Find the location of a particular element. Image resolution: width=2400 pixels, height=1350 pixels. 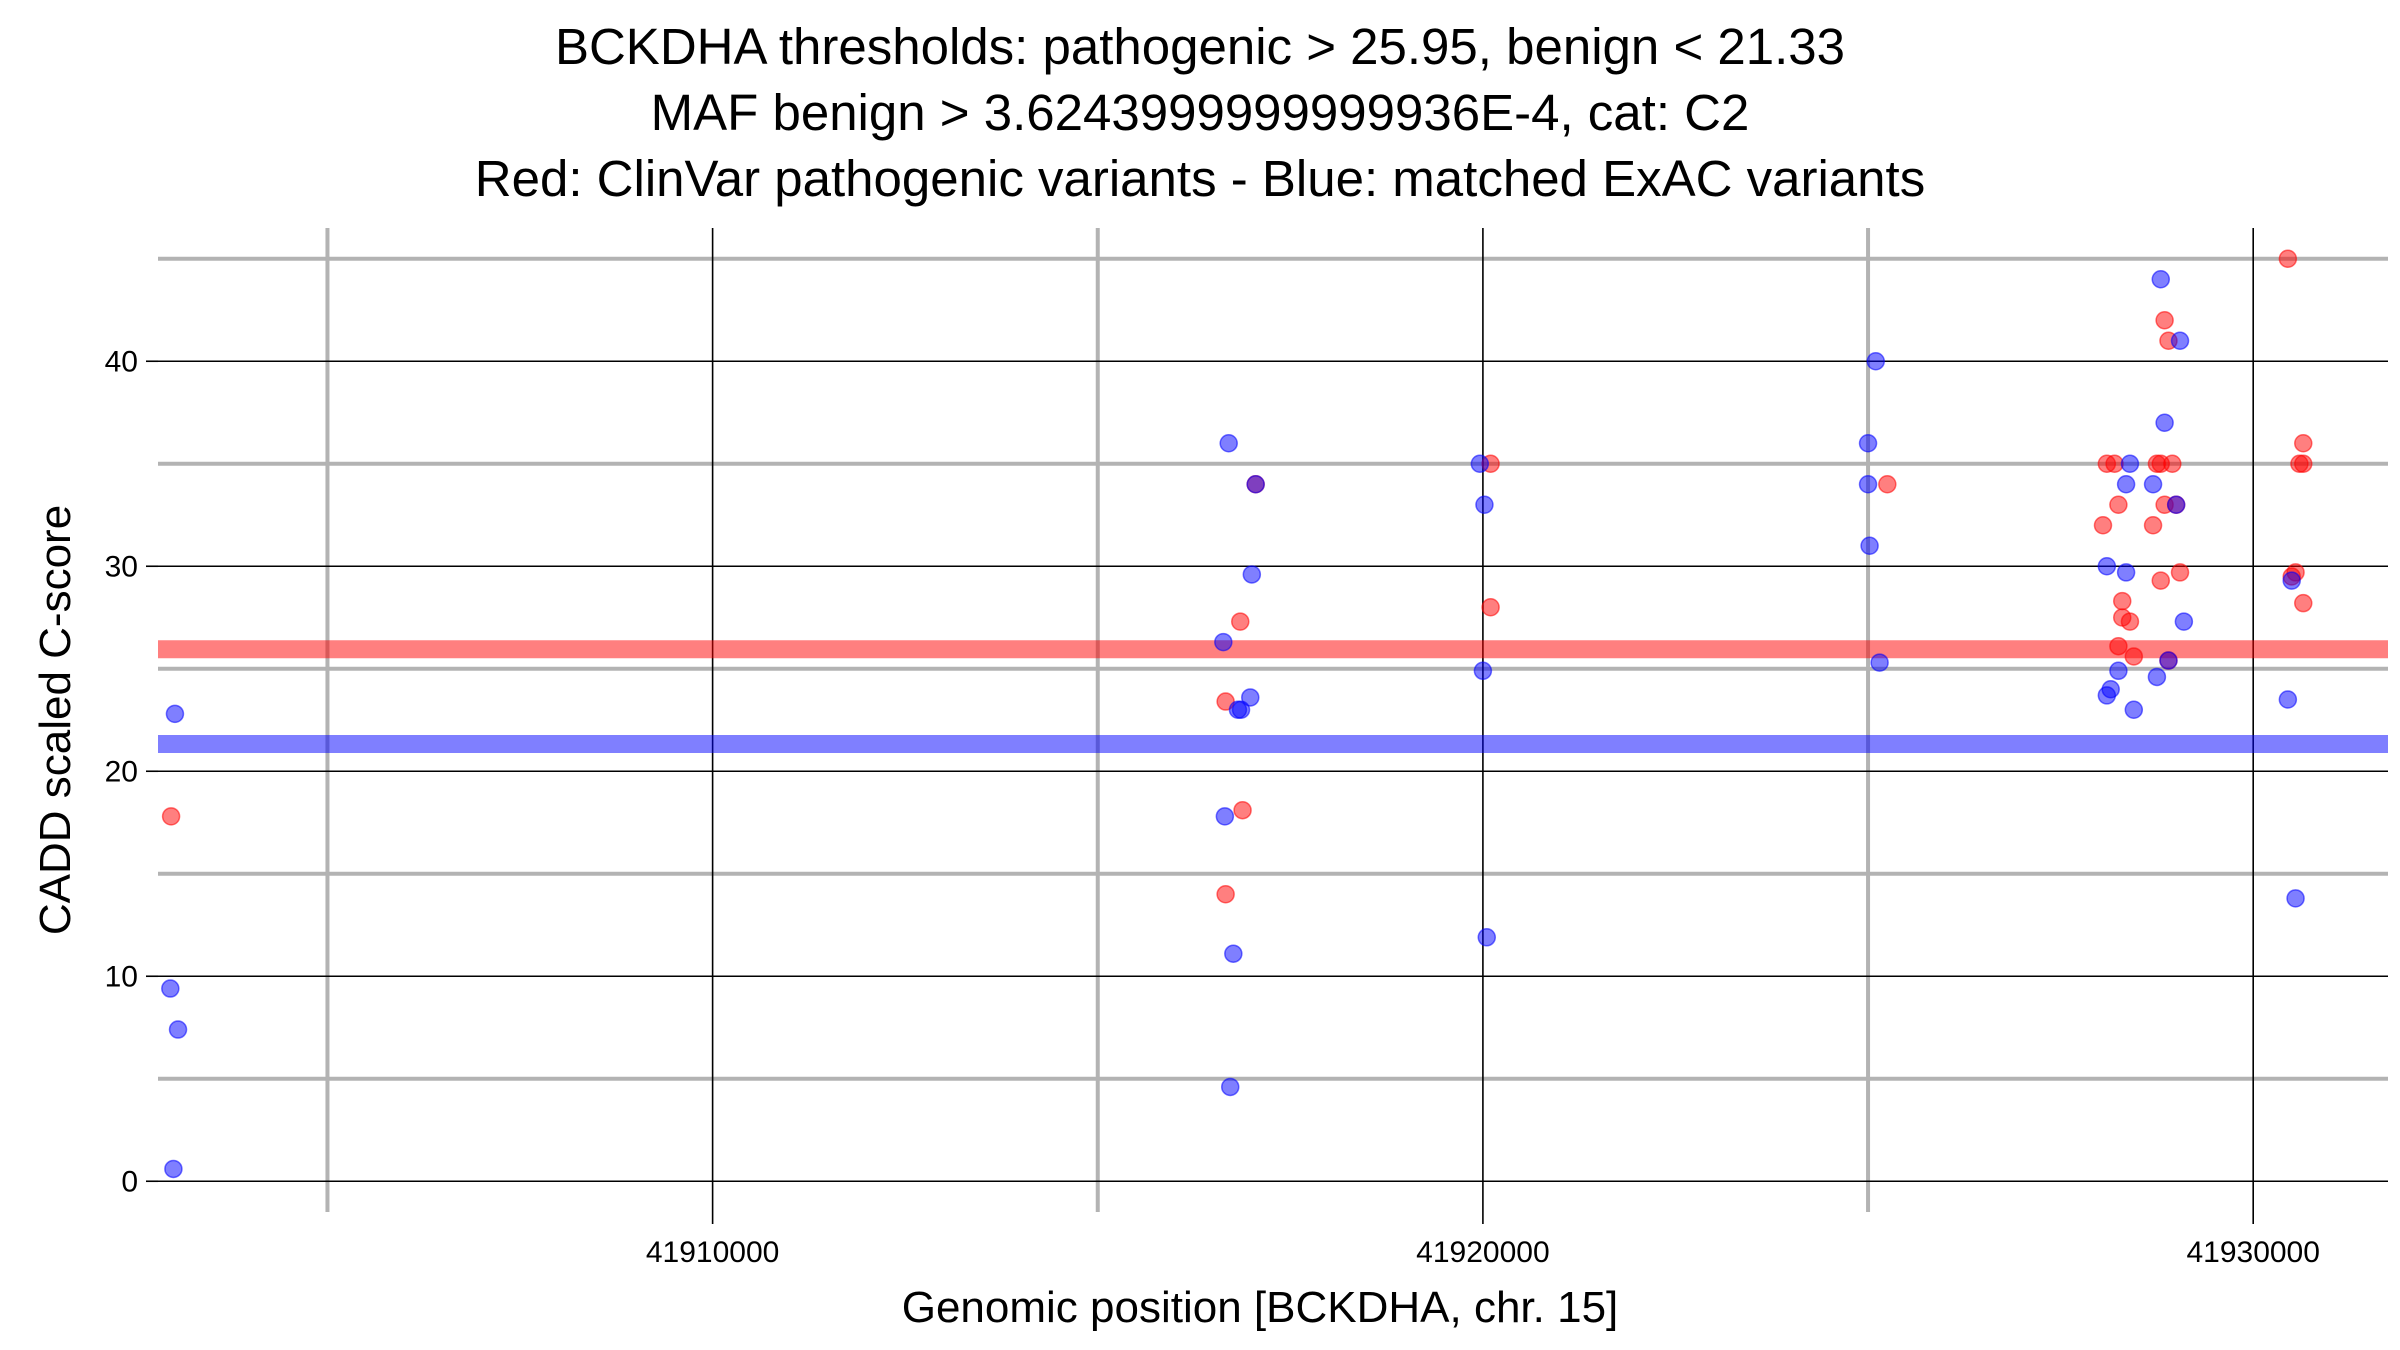

y-tick-label: 10 is located at coordinates (121, 976).